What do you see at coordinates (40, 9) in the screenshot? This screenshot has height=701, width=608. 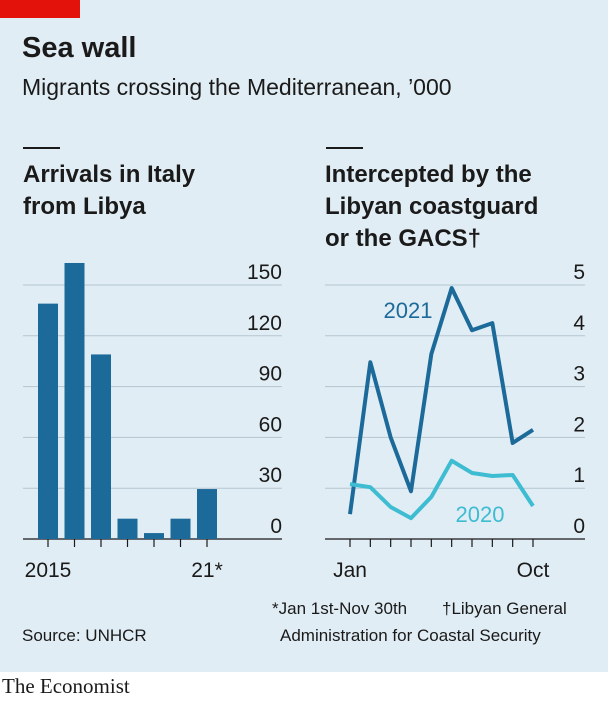 I see `red-tab` at bounding box center [40, 9].